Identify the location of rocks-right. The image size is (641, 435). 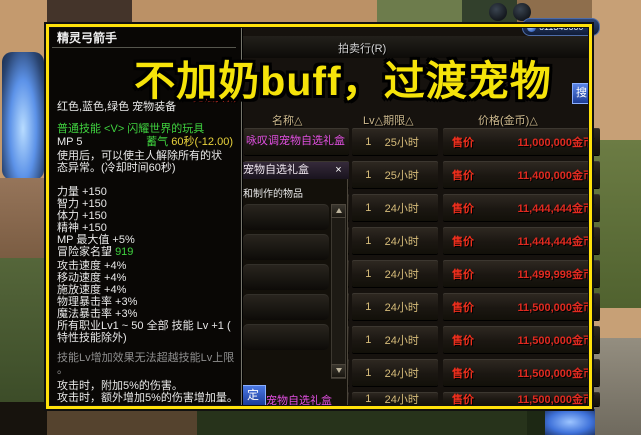
(616, 386).